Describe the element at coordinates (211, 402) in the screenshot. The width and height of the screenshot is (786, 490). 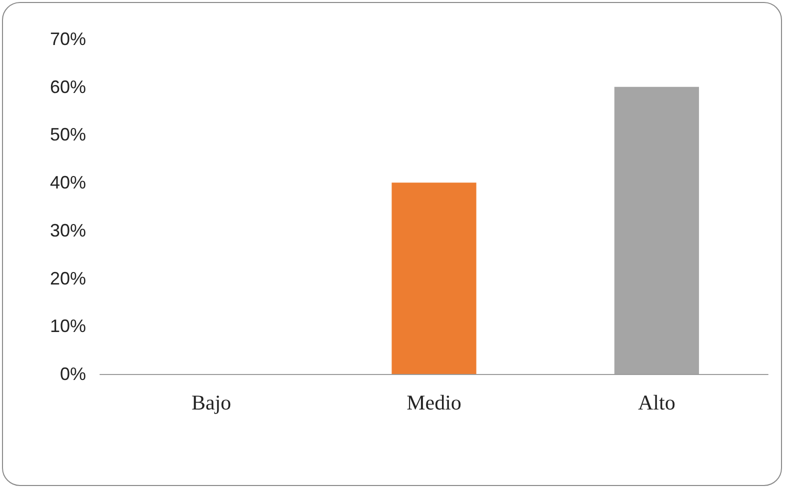
I see `x-tick-label: Bajo` at that location.